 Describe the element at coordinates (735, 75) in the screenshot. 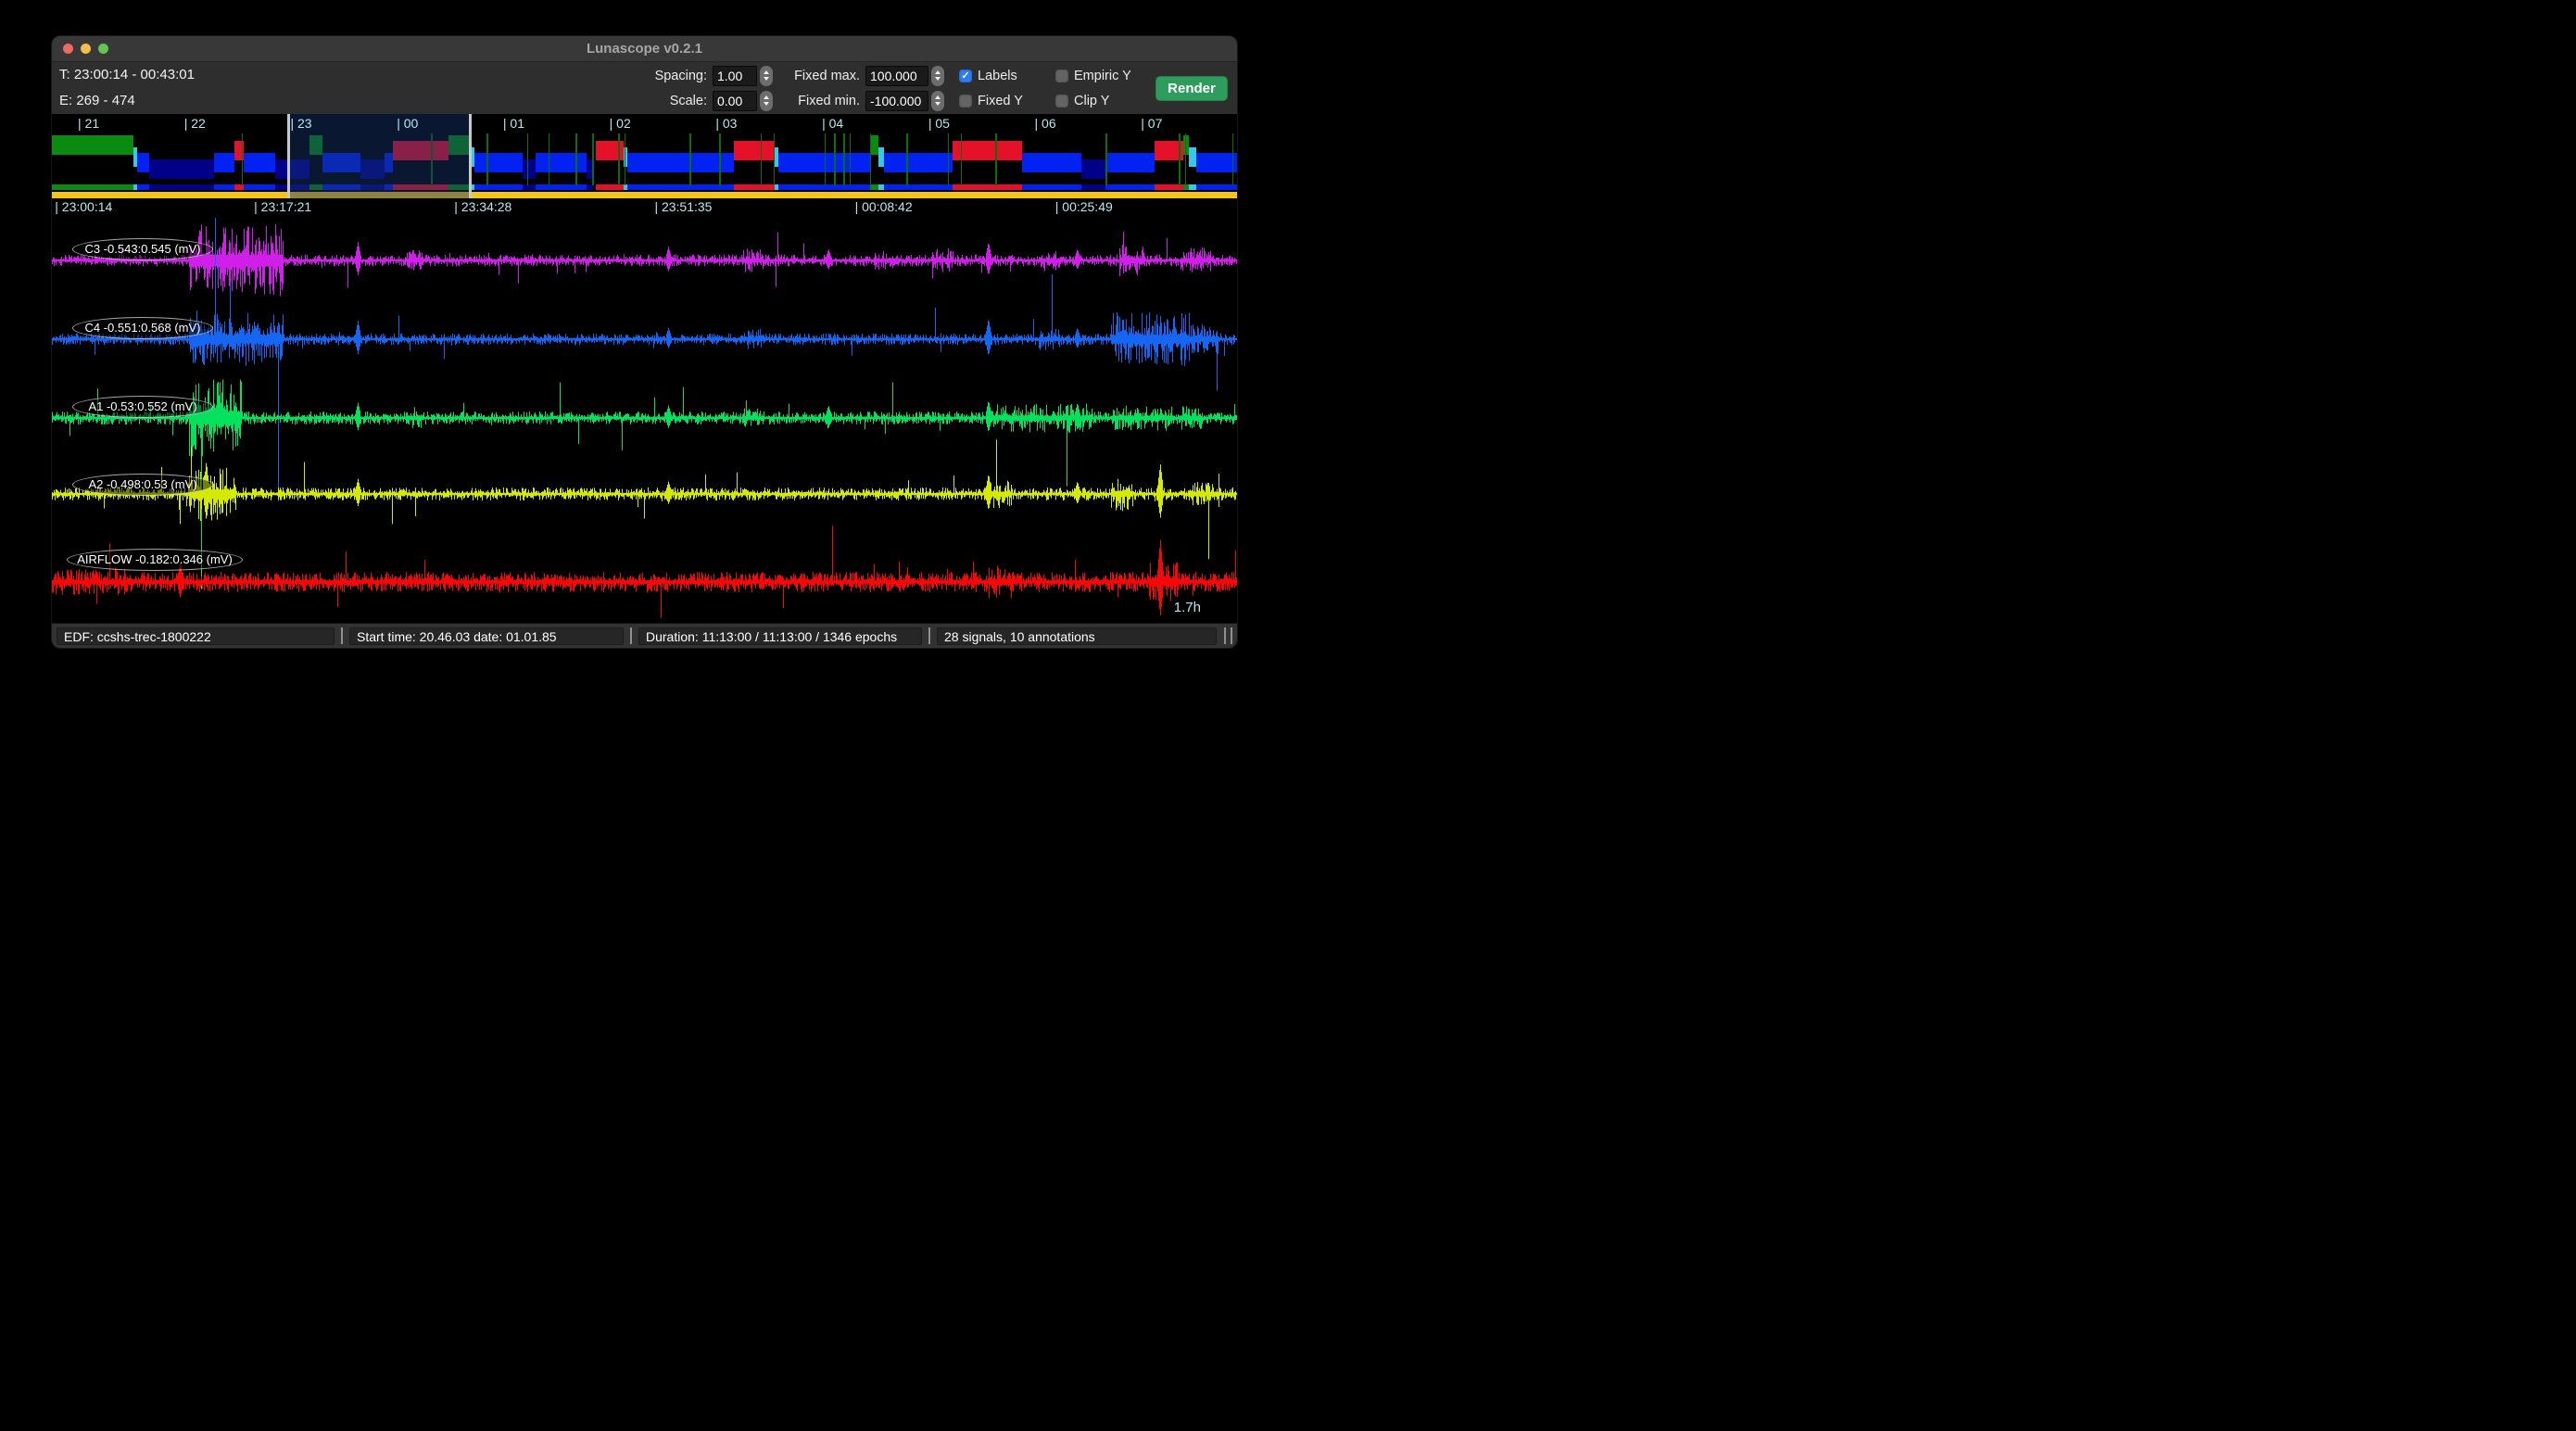

I see `spacing-input` at that location.